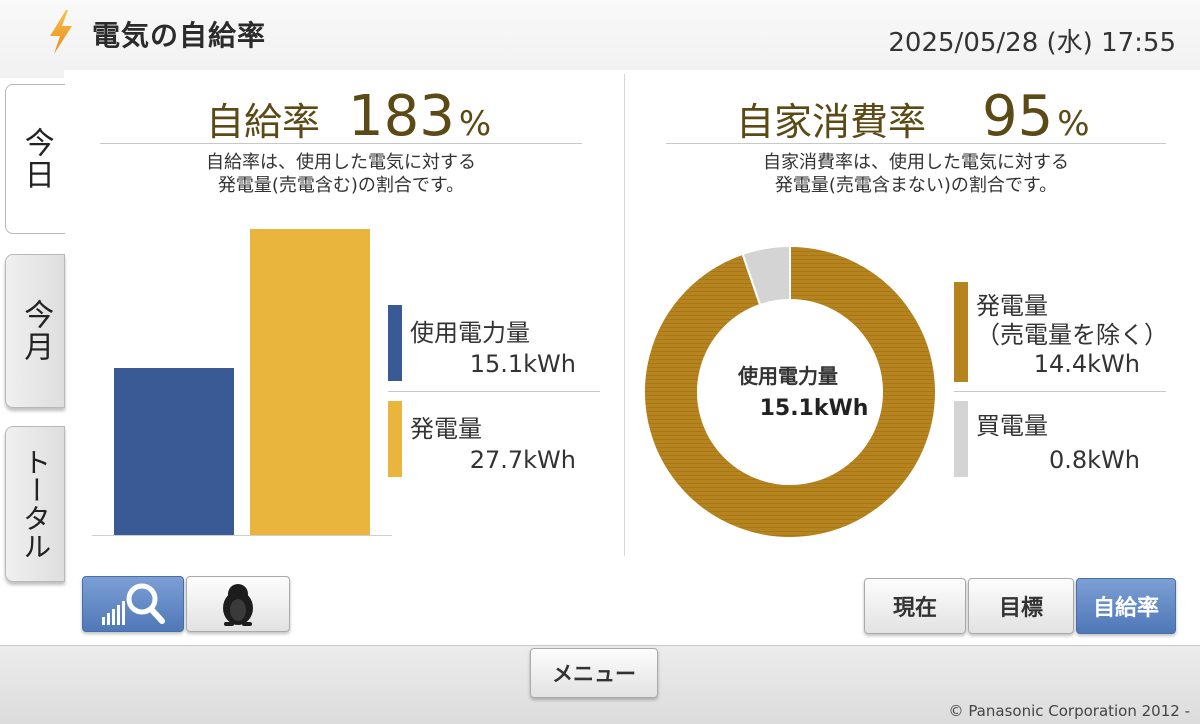 The image size is (1200, 724). Describe the element at coordinates (915, 606) in the screenshot. I see `current-button: 現在` at that location.